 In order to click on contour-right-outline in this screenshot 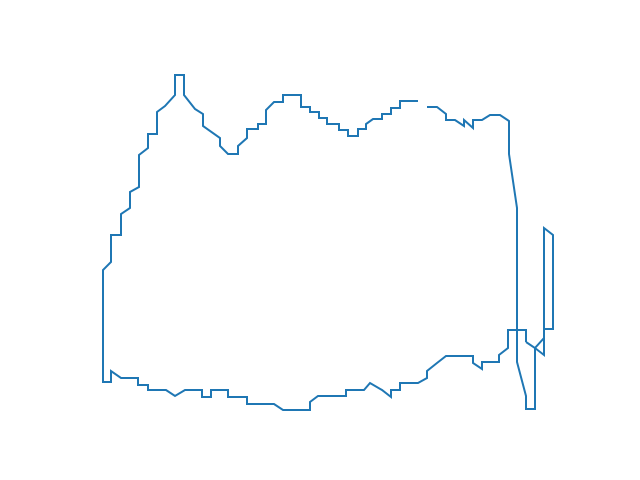, I will do `click(490, 258)`.